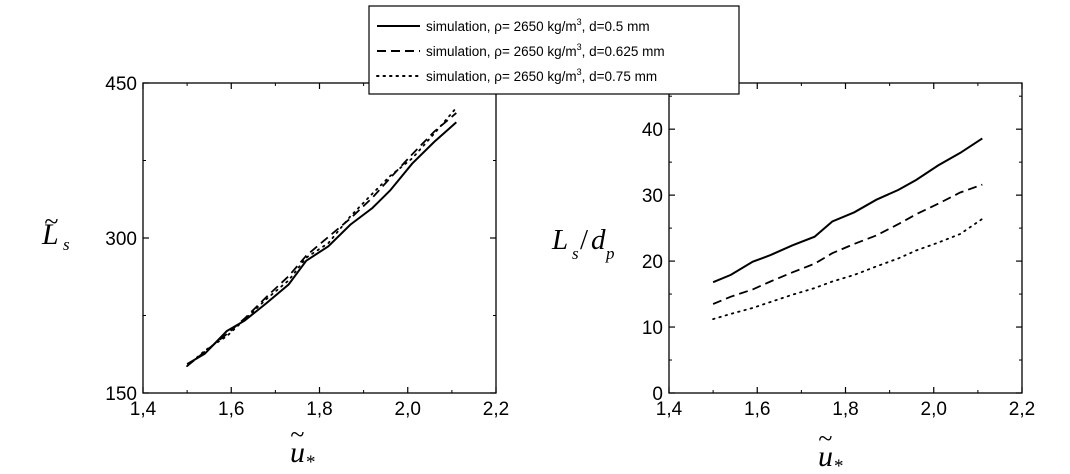 This screenshot has width=1070, height=474. Describe the element at coordinates (652, 130) in the screenshot. I see `right-y-tick-label: 40` at that location.